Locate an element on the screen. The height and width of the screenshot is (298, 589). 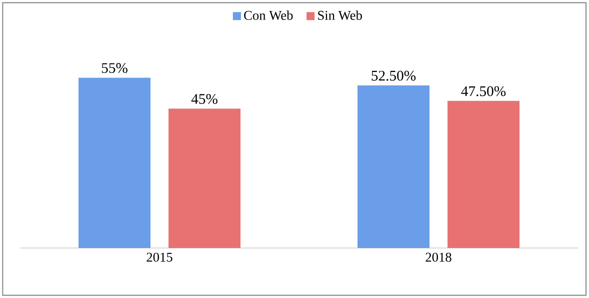
x-tick-label: 2015 is located at coordinates (159, 257).